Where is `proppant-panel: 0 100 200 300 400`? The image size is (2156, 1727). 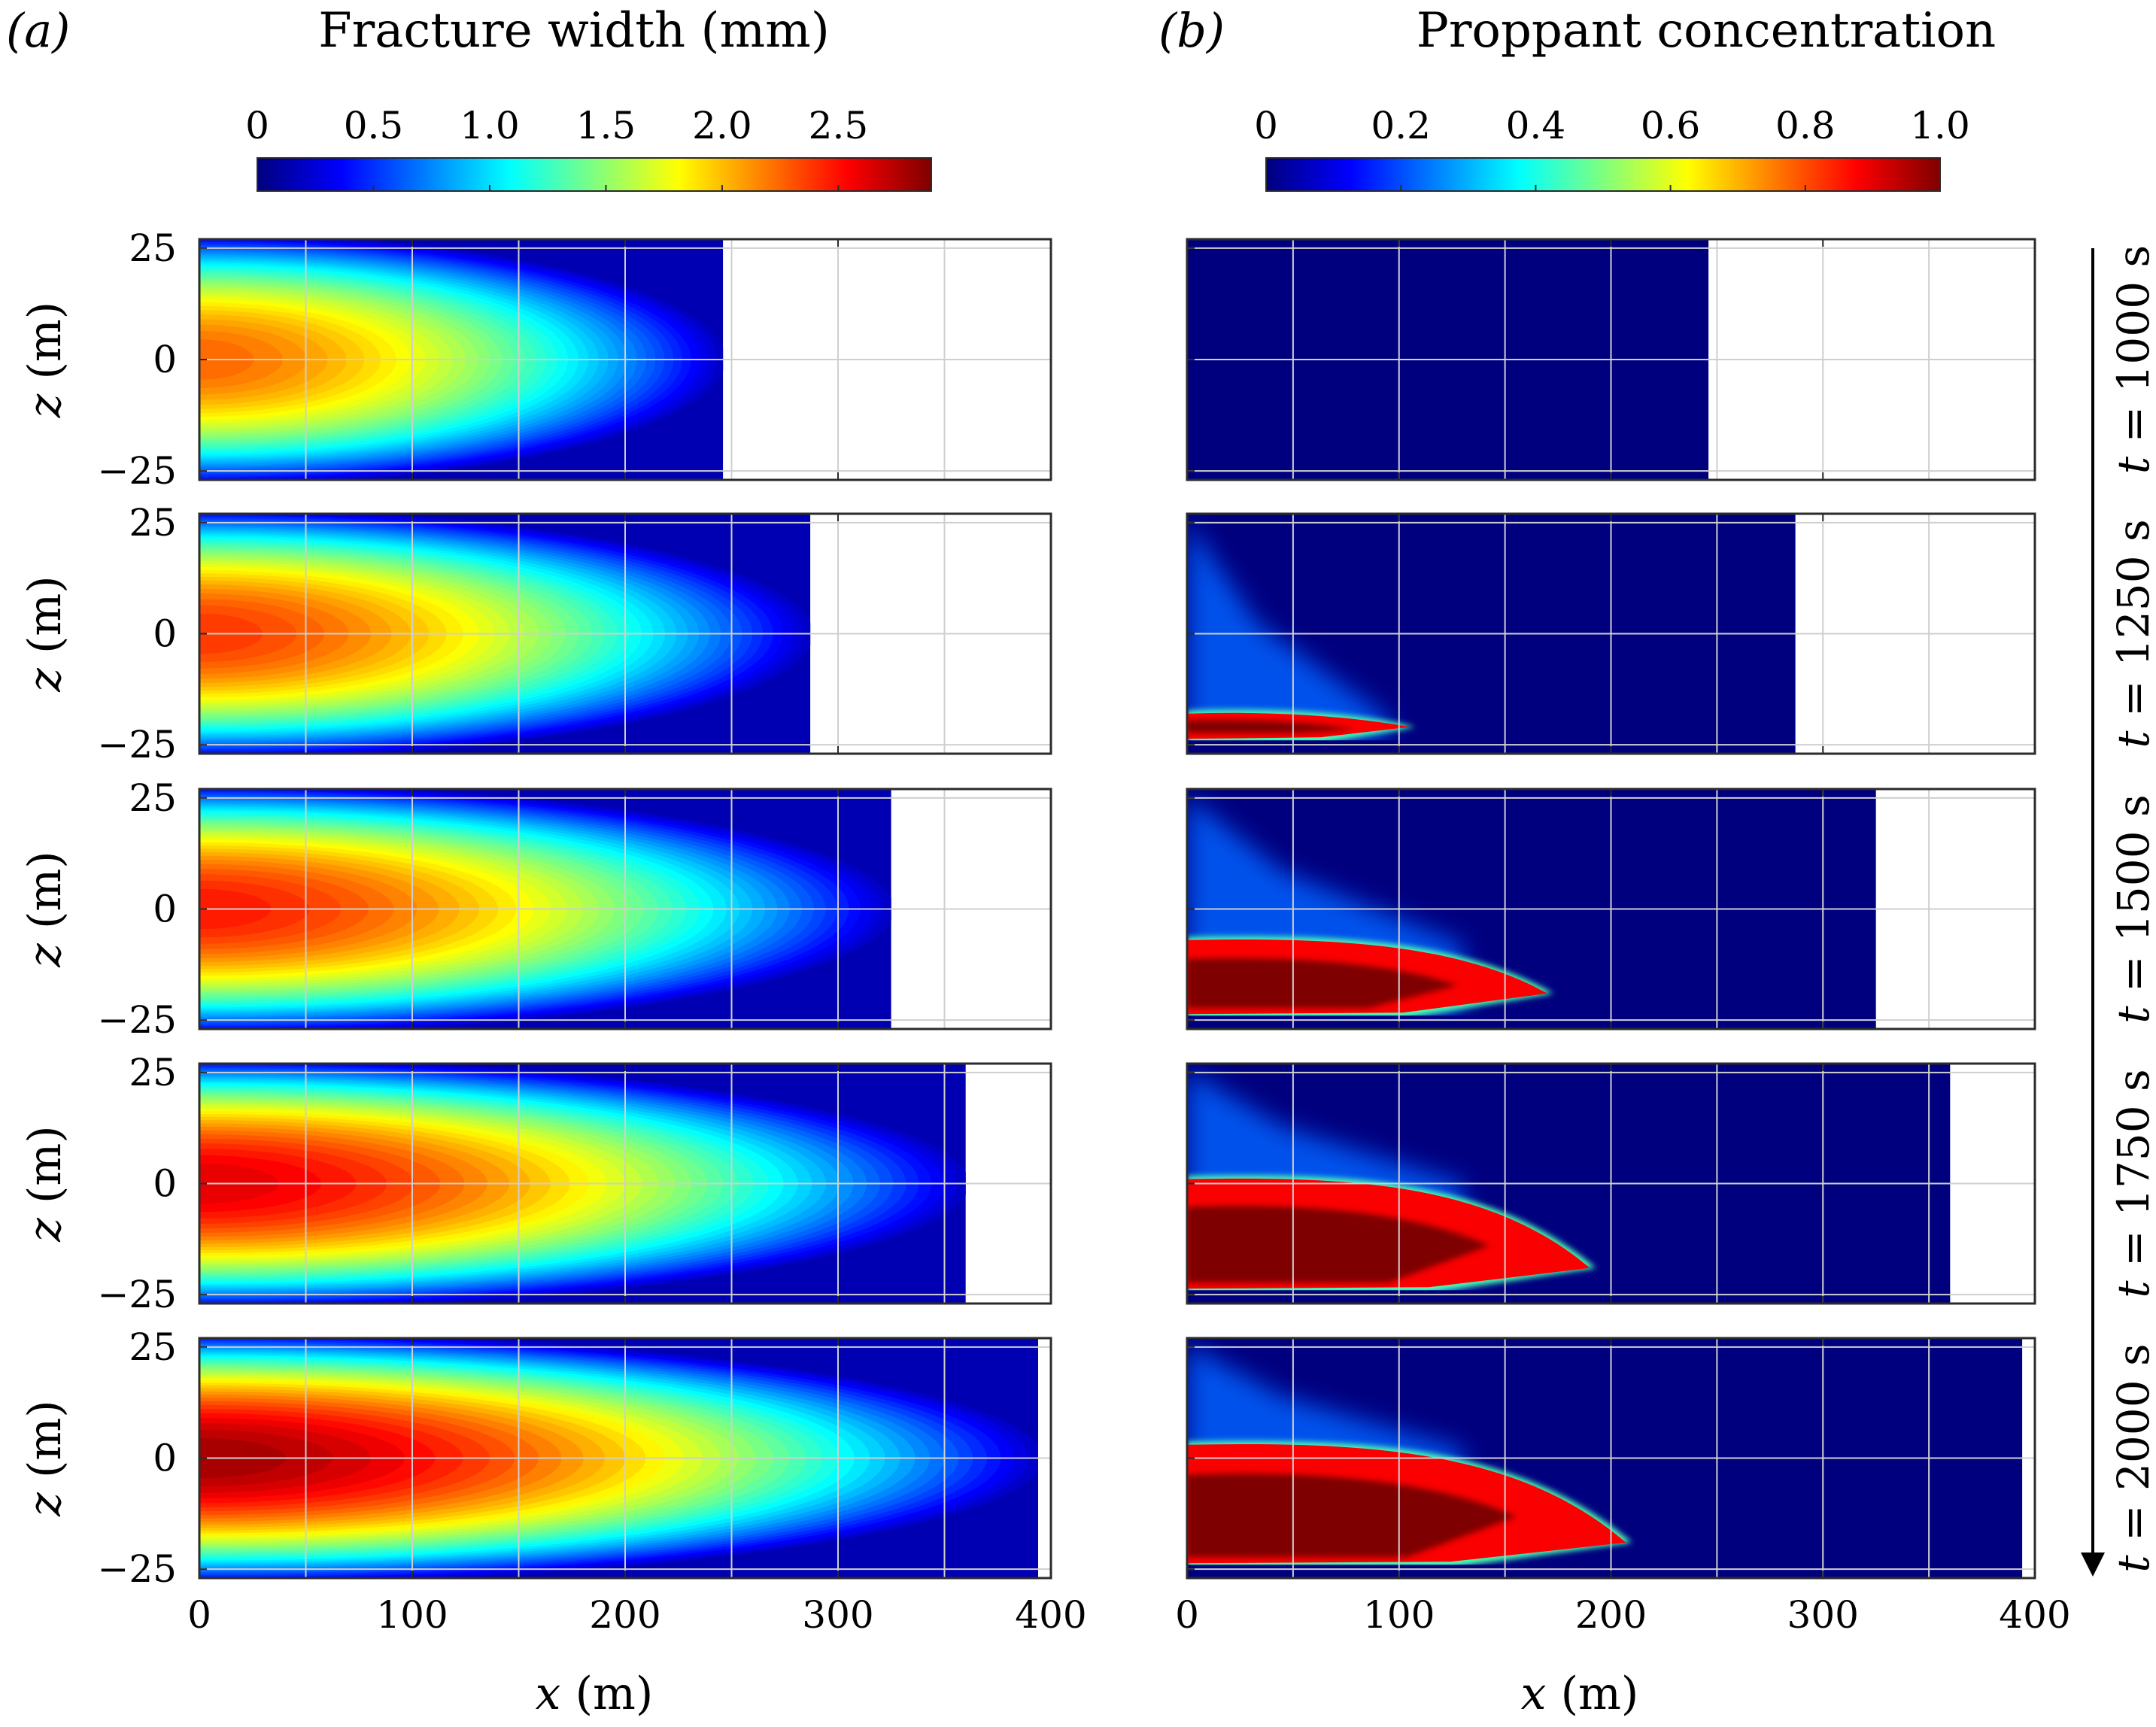 proppant-panel: 0 100 200 300 400 is located at coordinates (1623, 1487).